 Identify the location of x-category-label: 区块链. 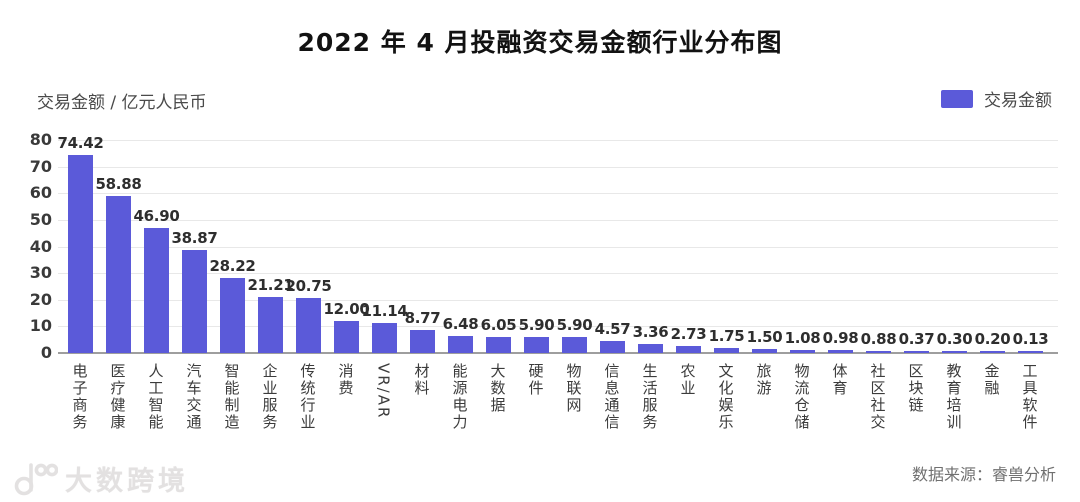
(915, 388).